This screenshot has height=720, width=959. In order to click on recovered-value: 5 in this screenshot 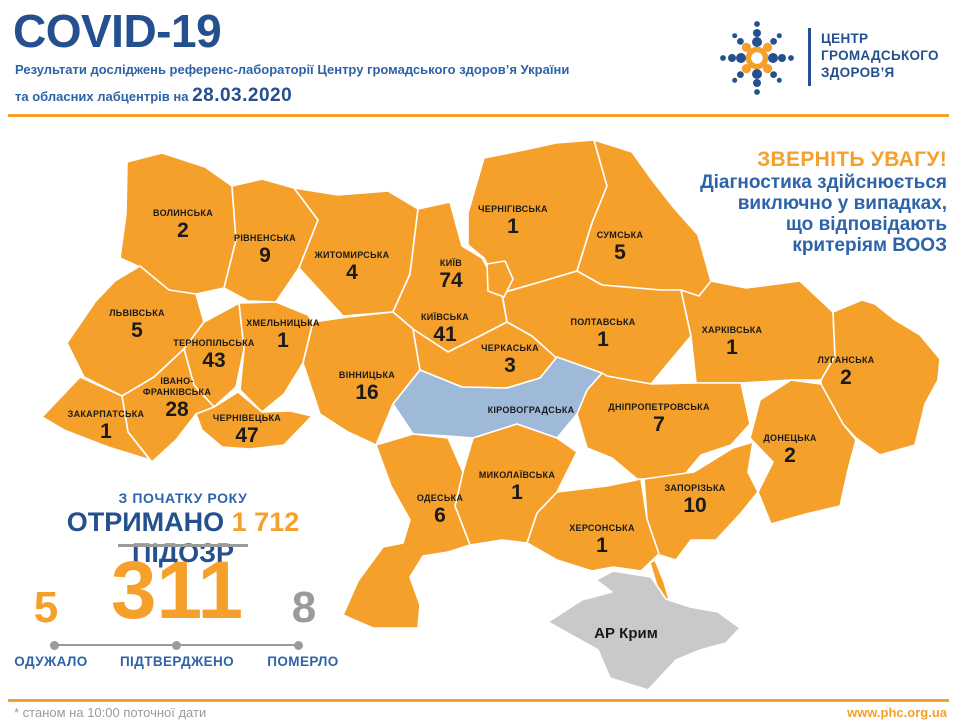, I will do `click(46, 607)`.